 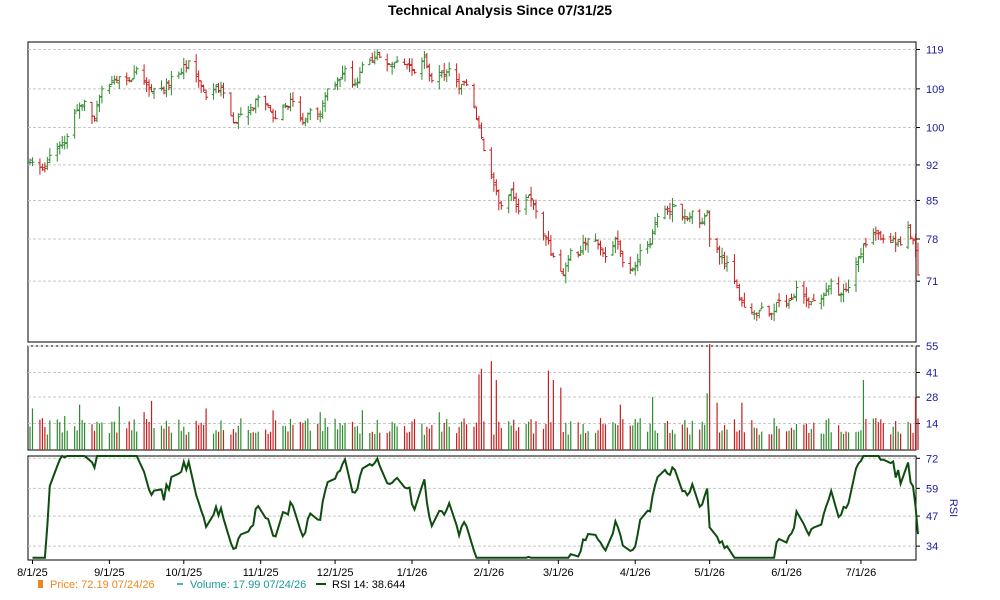 I want to click on price-tick-label: 71, so click(x=932, y=282).